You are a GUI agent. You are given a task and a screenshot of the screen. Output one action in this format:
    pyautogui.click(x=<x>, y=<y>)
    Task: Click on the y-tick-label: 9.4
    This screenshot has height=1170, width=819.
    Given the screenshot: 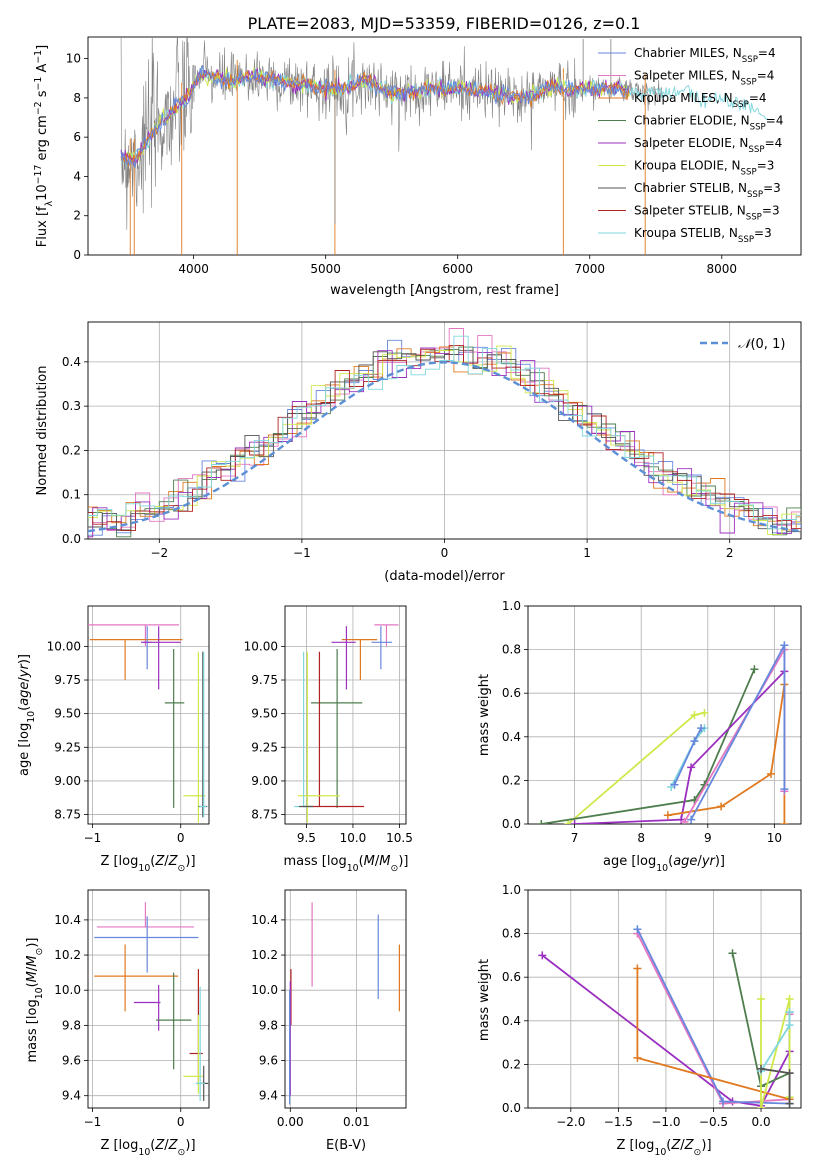 What is the action you would take?
    pyautogui.click(x=71, y=1096)
    